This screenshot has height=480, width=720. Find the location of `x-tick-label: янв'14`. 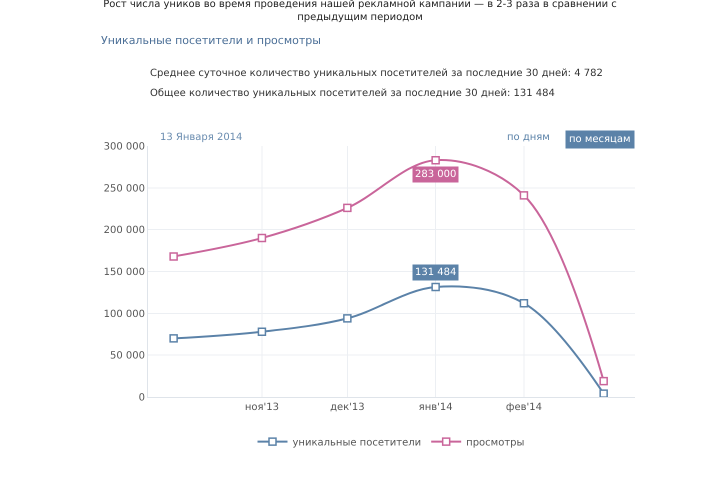

x-tick-label: янв'14 is located at coordinates (435, 407).